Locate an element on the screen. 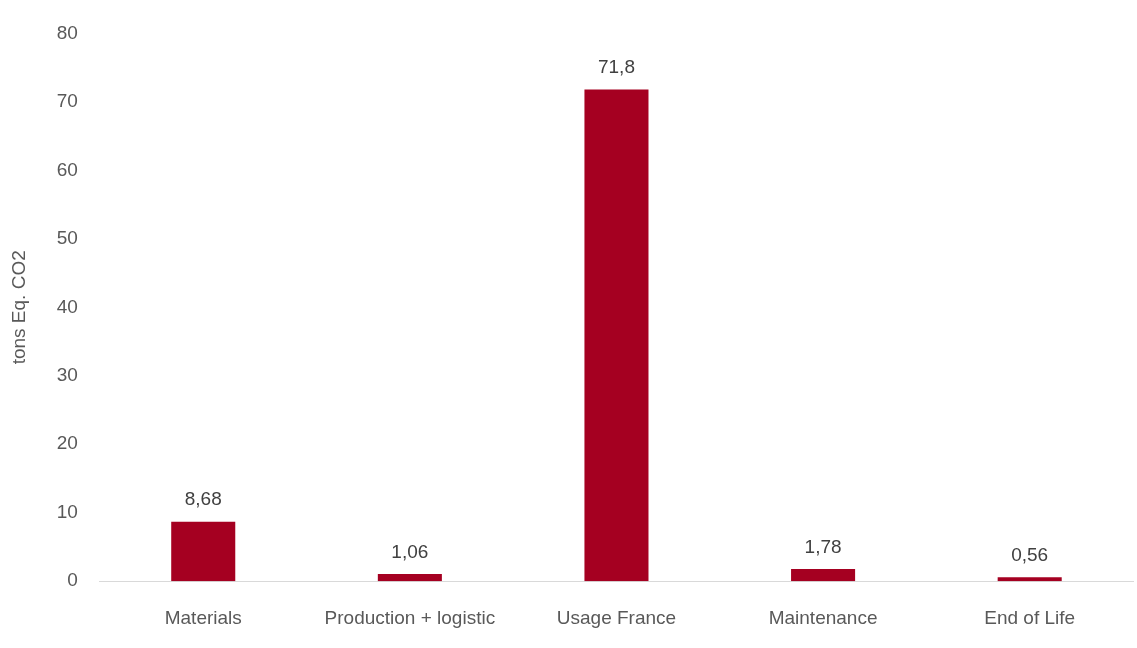 The image size is (1137, 648). y-tick-label: 60 is located at coordinates (67, 169).